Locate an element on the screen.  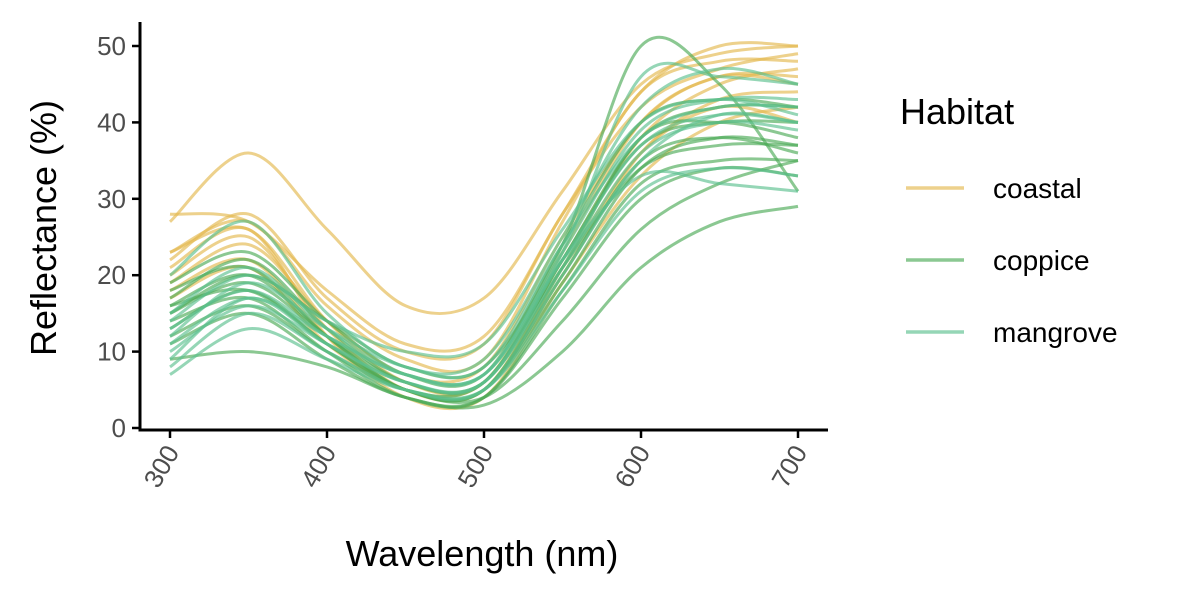
x-tick-label: 700 is located at coordinates (790, 466).